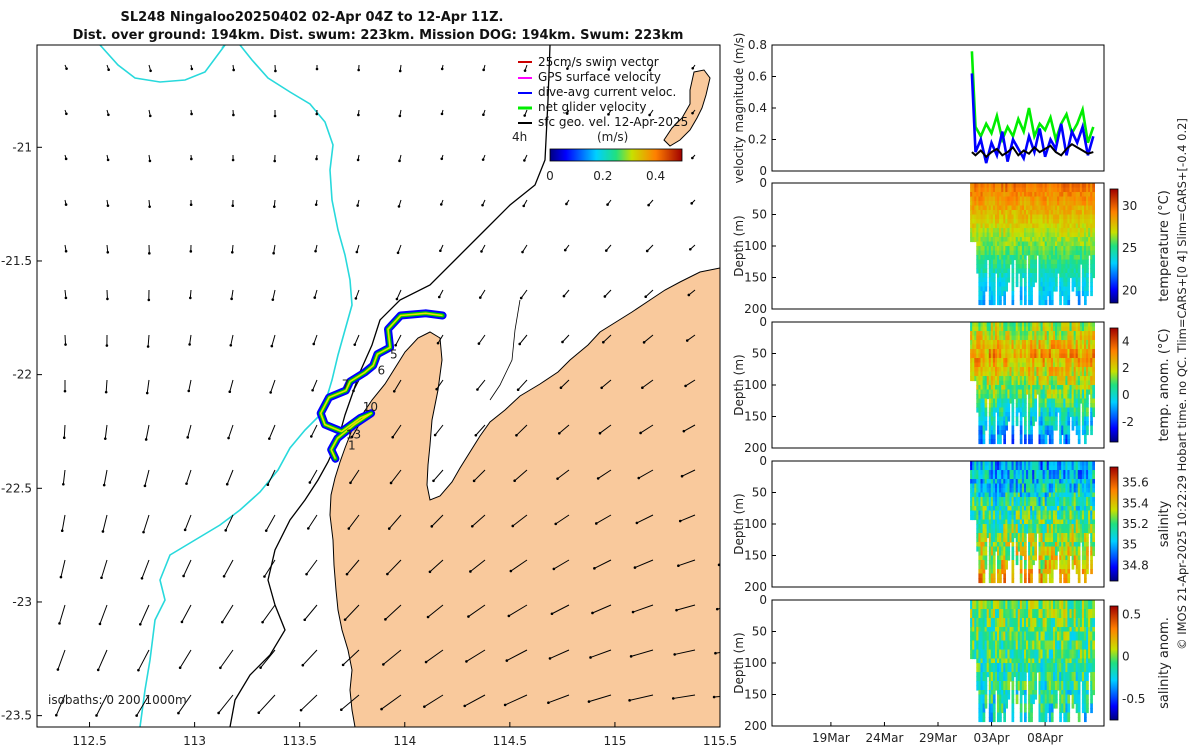  What do you see at coordinates (358, 70) in the screenshot?
I see `vector-arrow-head` at bounding box center [358, 70].